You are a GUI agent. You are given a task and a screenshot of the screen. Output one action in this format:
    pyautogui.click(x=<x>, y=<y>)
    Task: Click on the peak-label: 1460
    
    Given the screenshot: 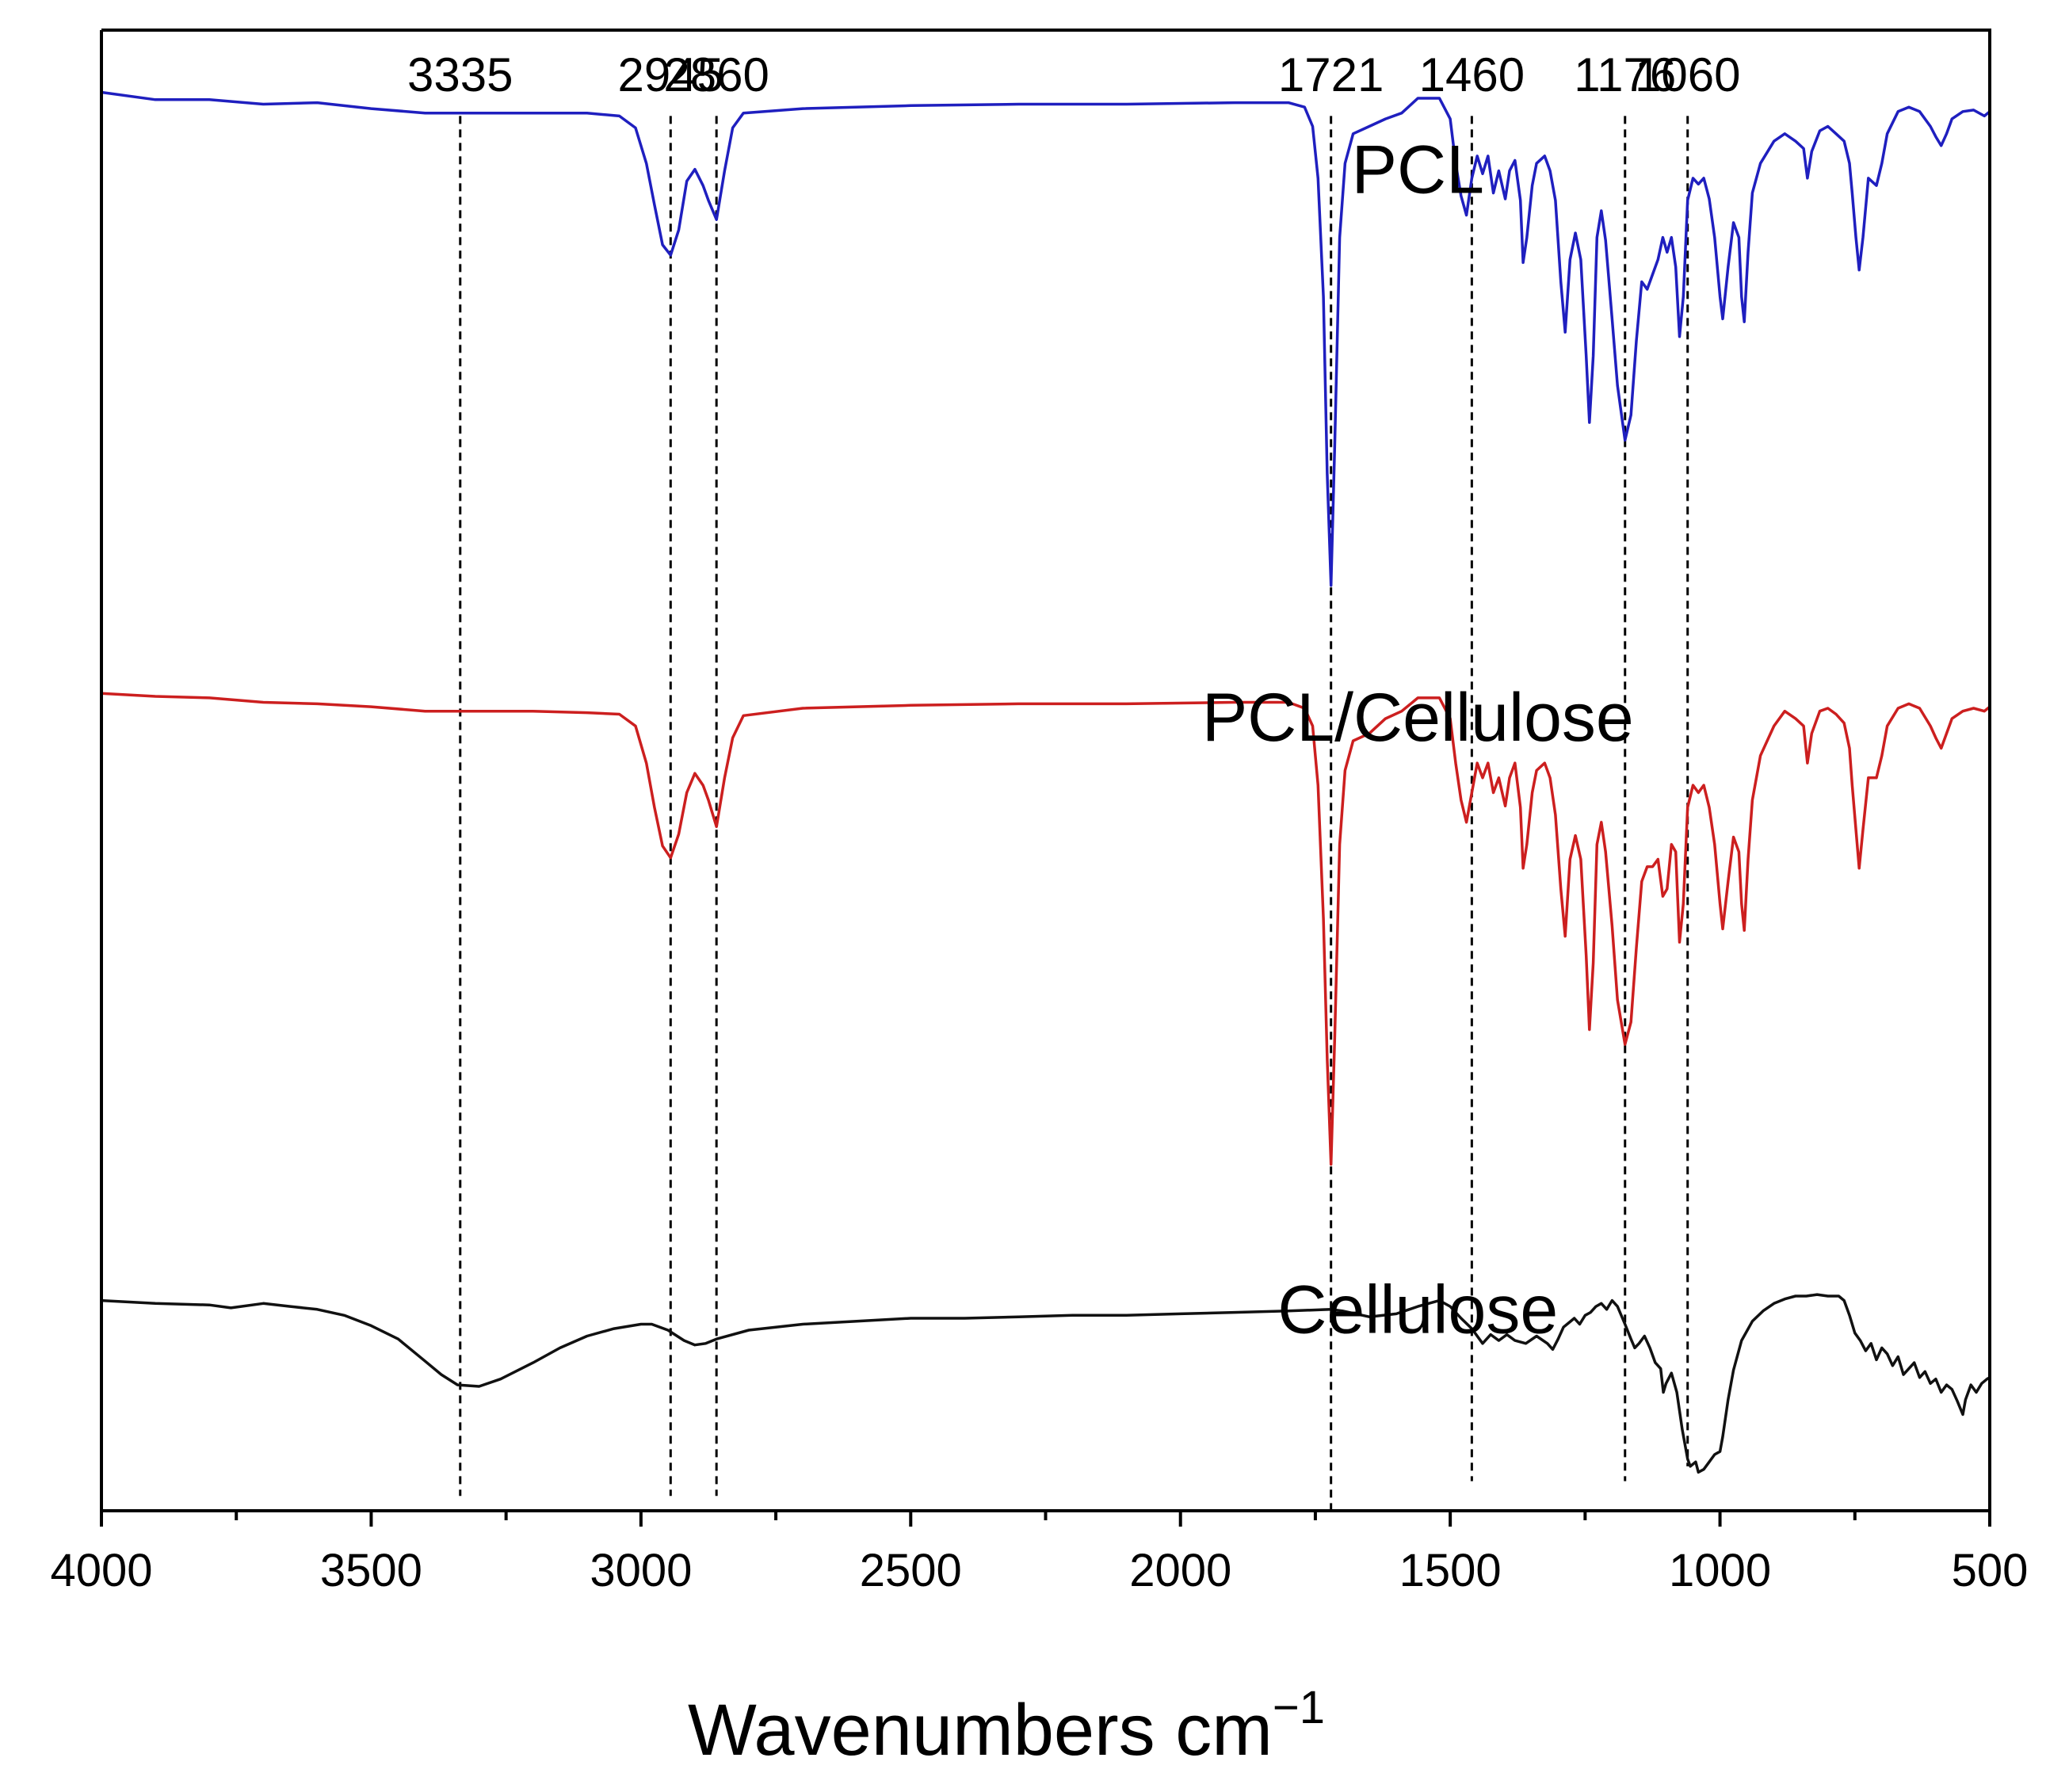 What is the action you would take?
    pyautogui.click(x=1472, y=74)
    